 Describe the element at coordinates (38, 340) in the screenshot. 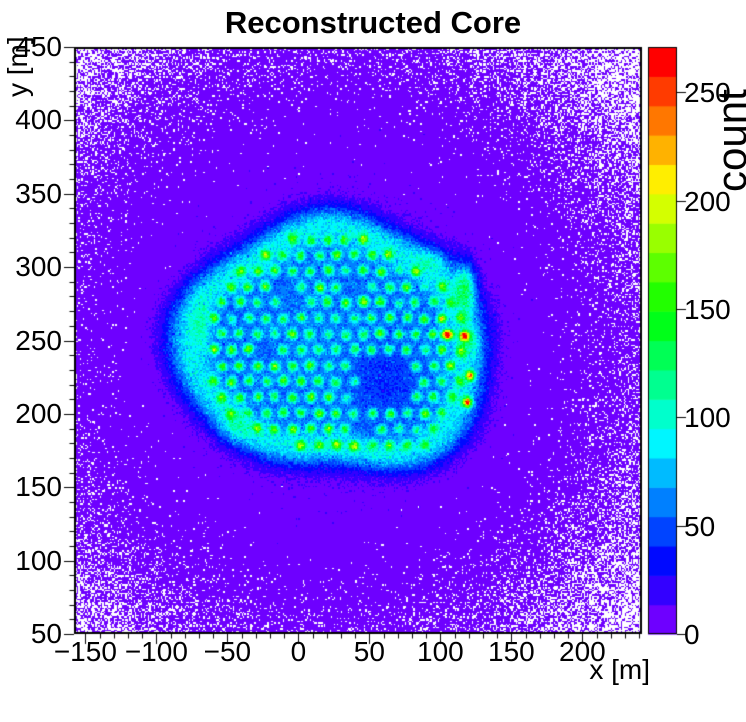

I see `y-tick-label: 250` at that location.